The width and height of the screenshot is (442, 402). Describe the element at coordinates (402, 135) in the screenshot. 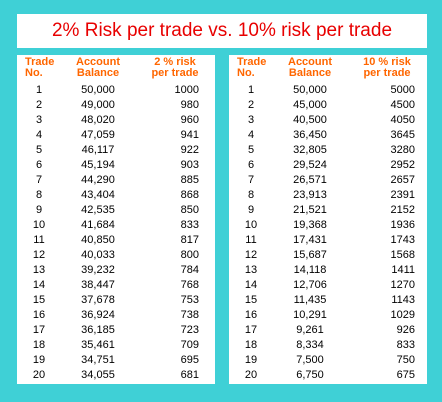

I see `risk-amount-cell: 3645` at that location.